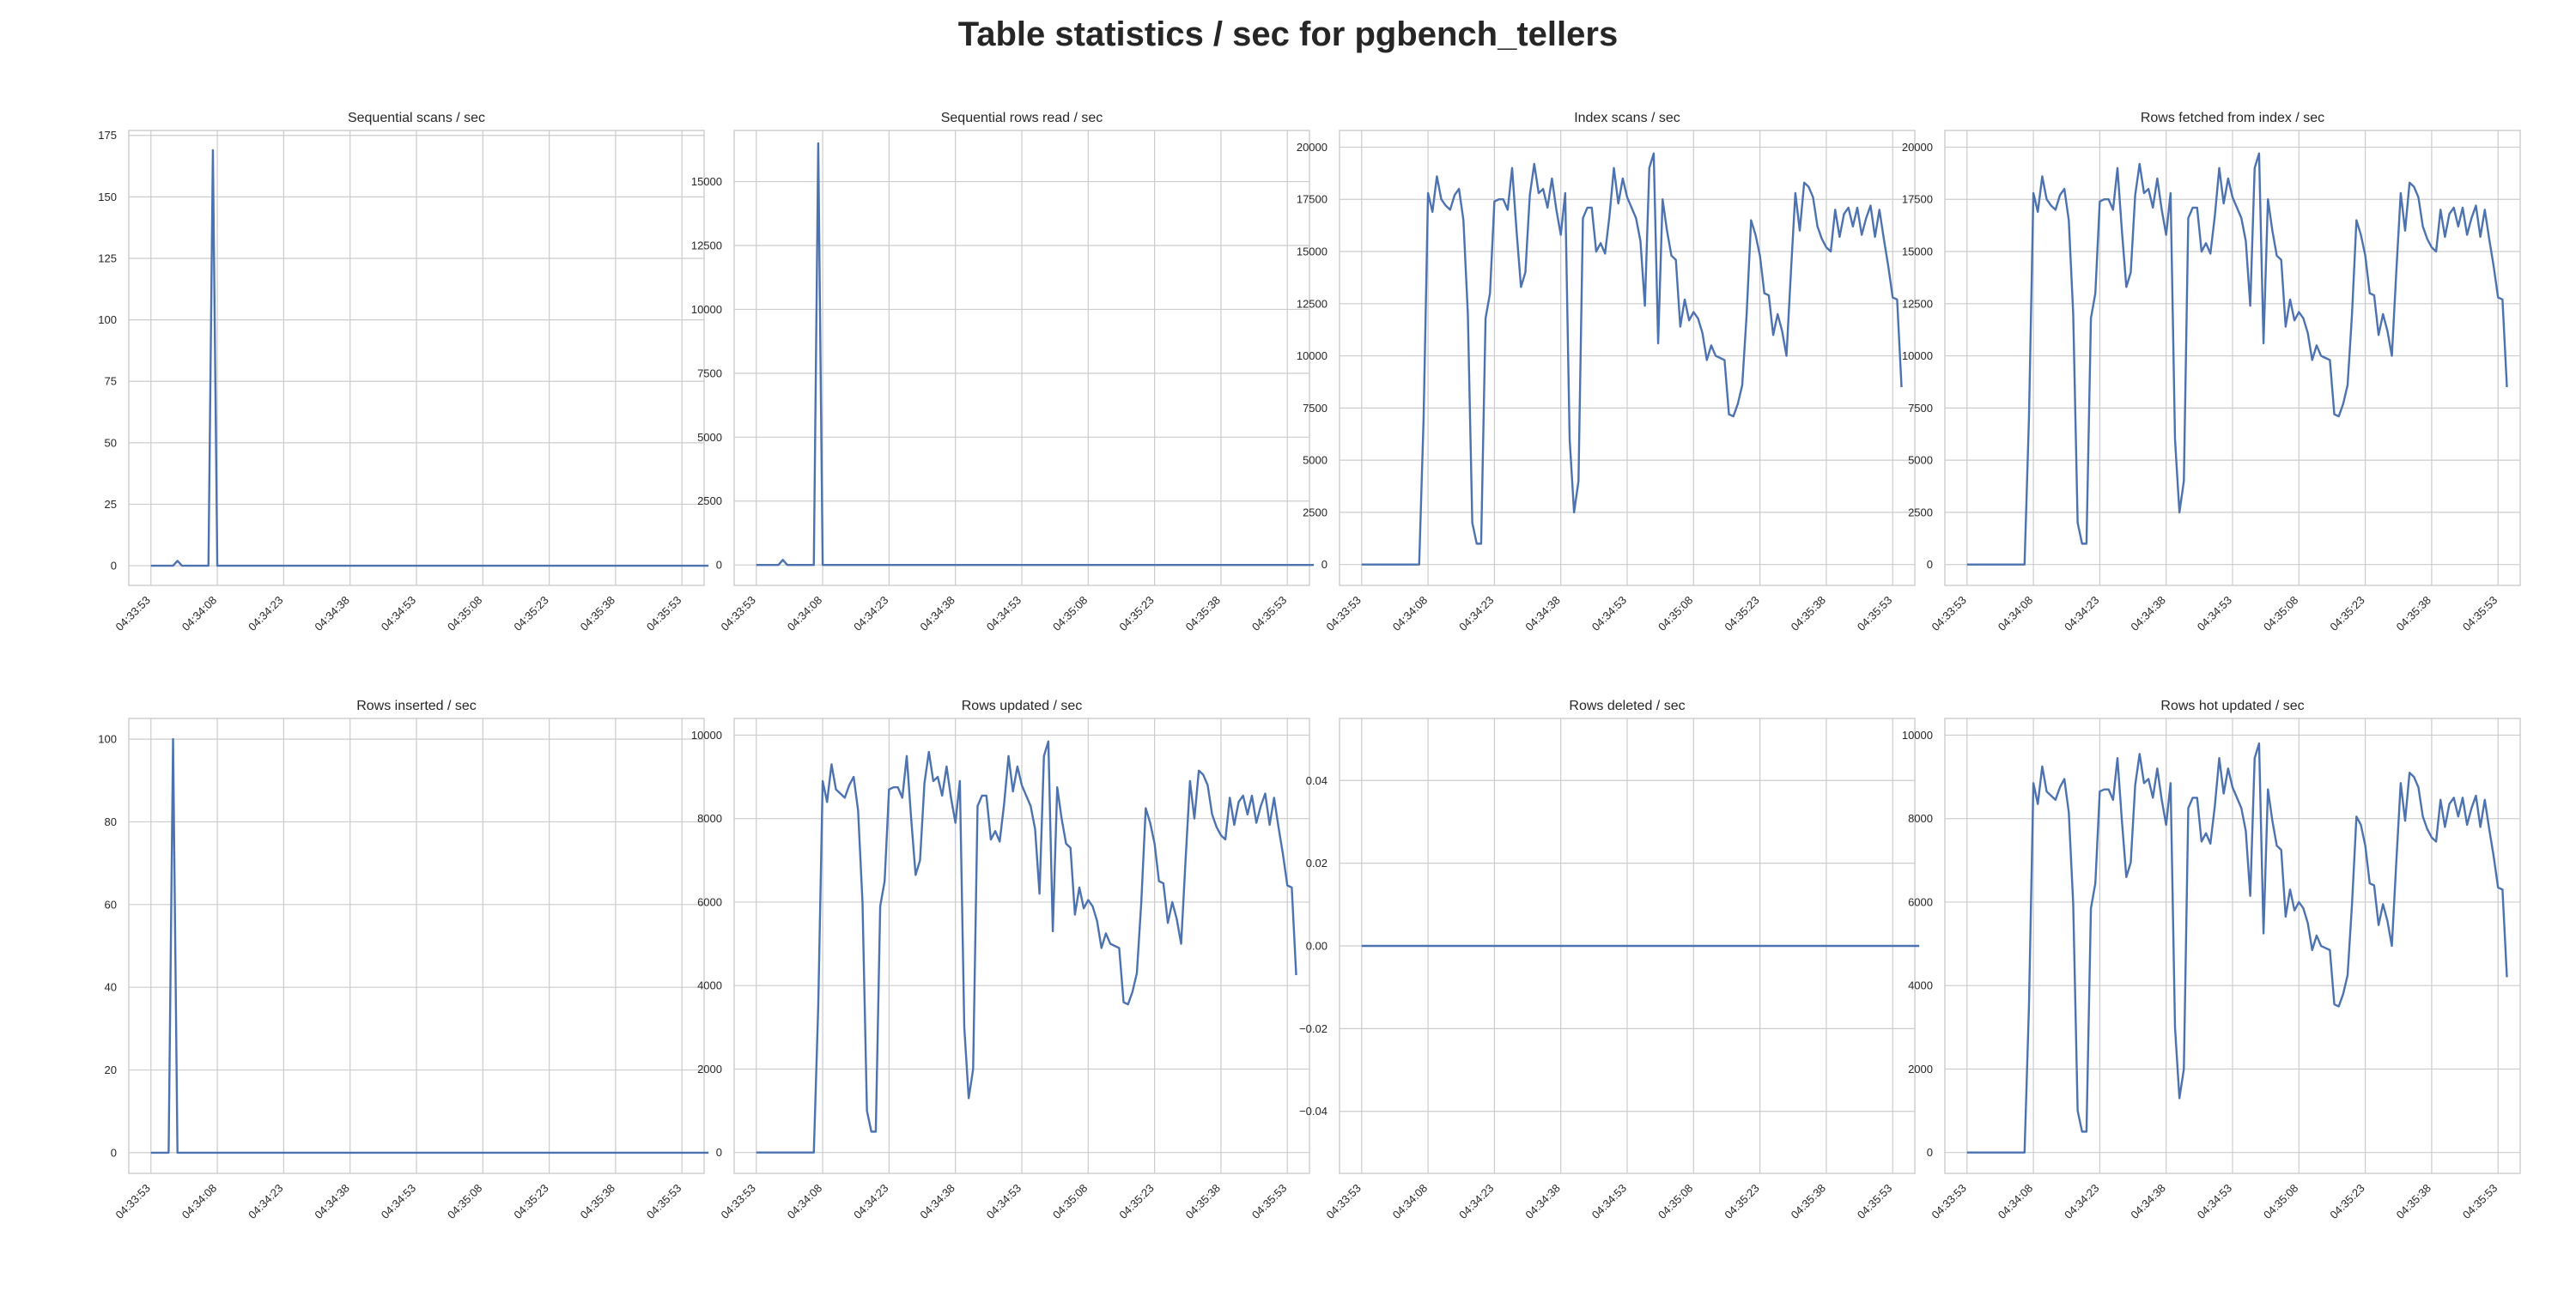  I want to click on y-tick-label: 0.04, so click(1316, 780).